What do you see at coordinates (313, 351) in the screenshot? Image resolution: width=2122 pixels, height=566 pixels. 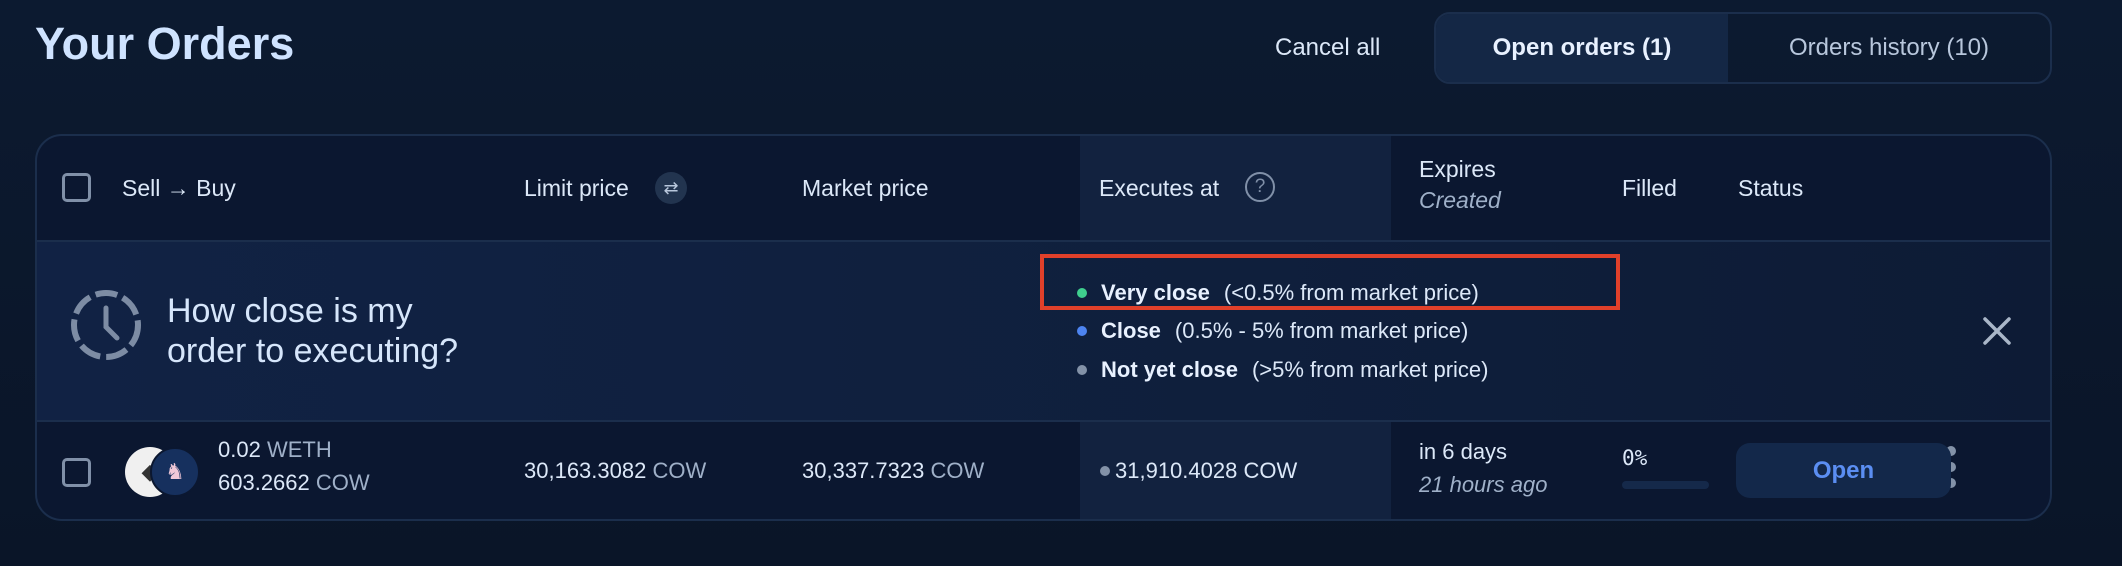 I see `banner-title-line2: order to executing?` at bounding box center [313, 351].